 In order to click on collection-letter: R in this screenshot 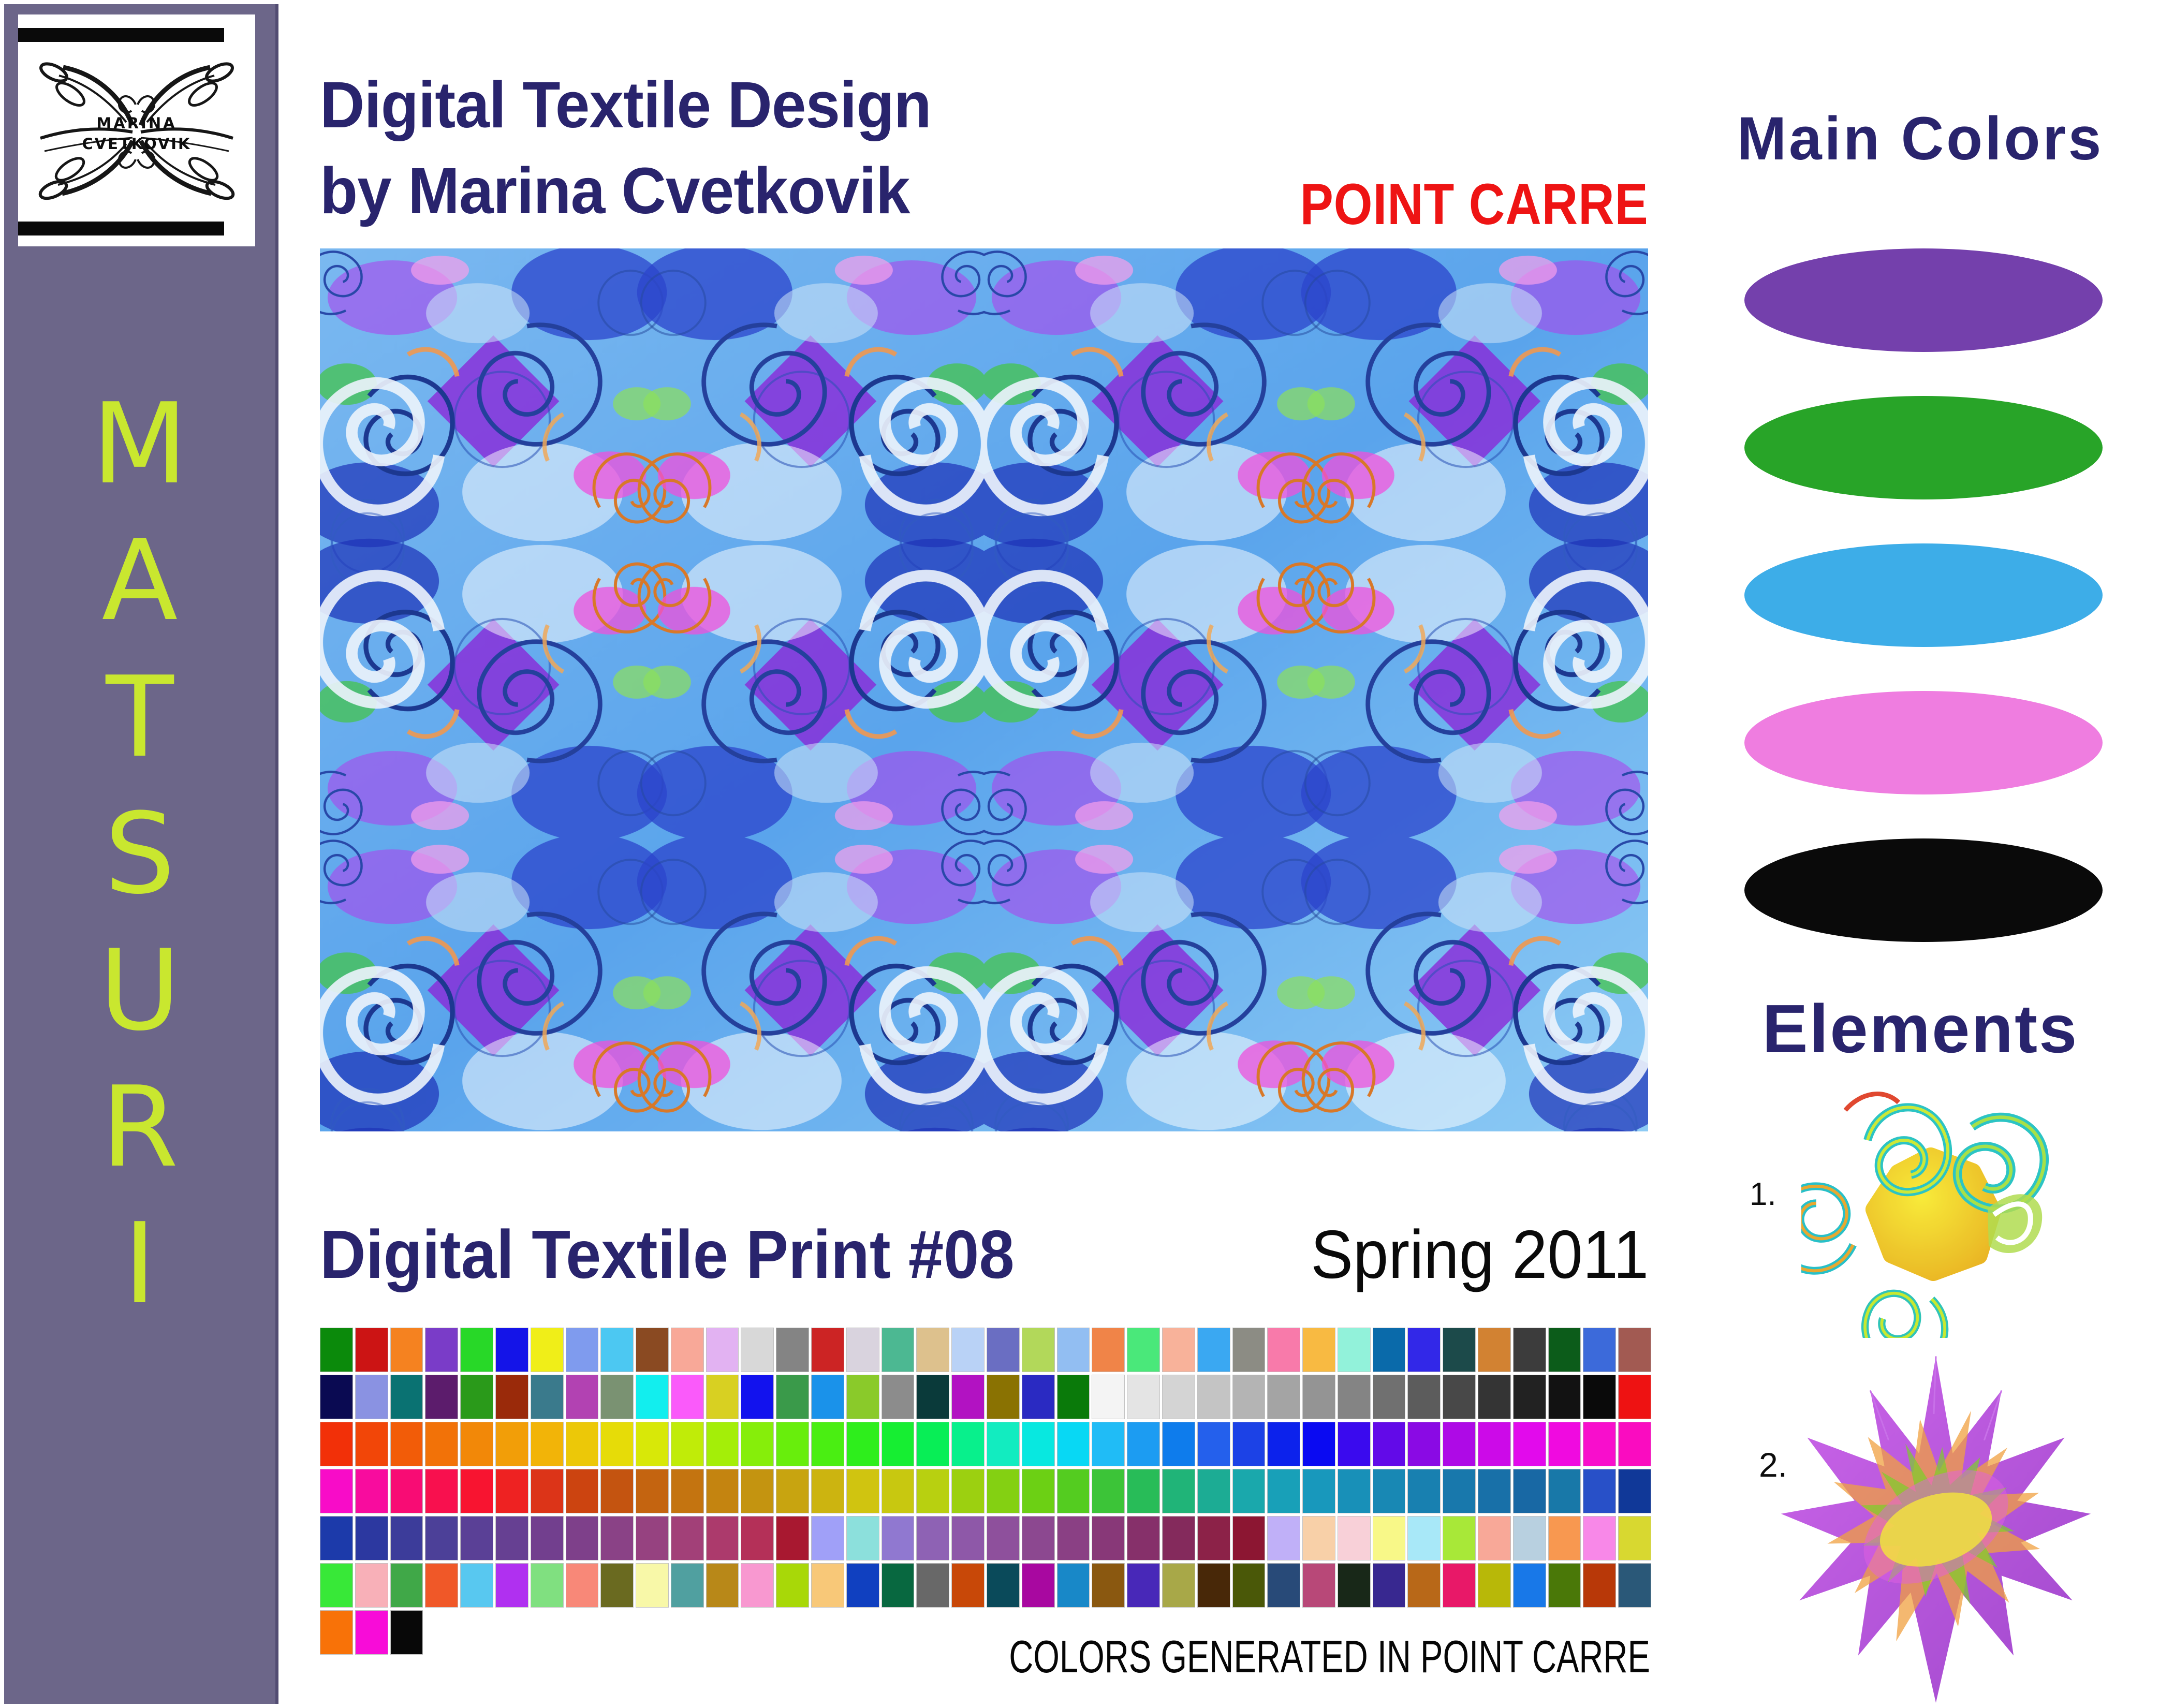, I will do `click(140, 1127)`.